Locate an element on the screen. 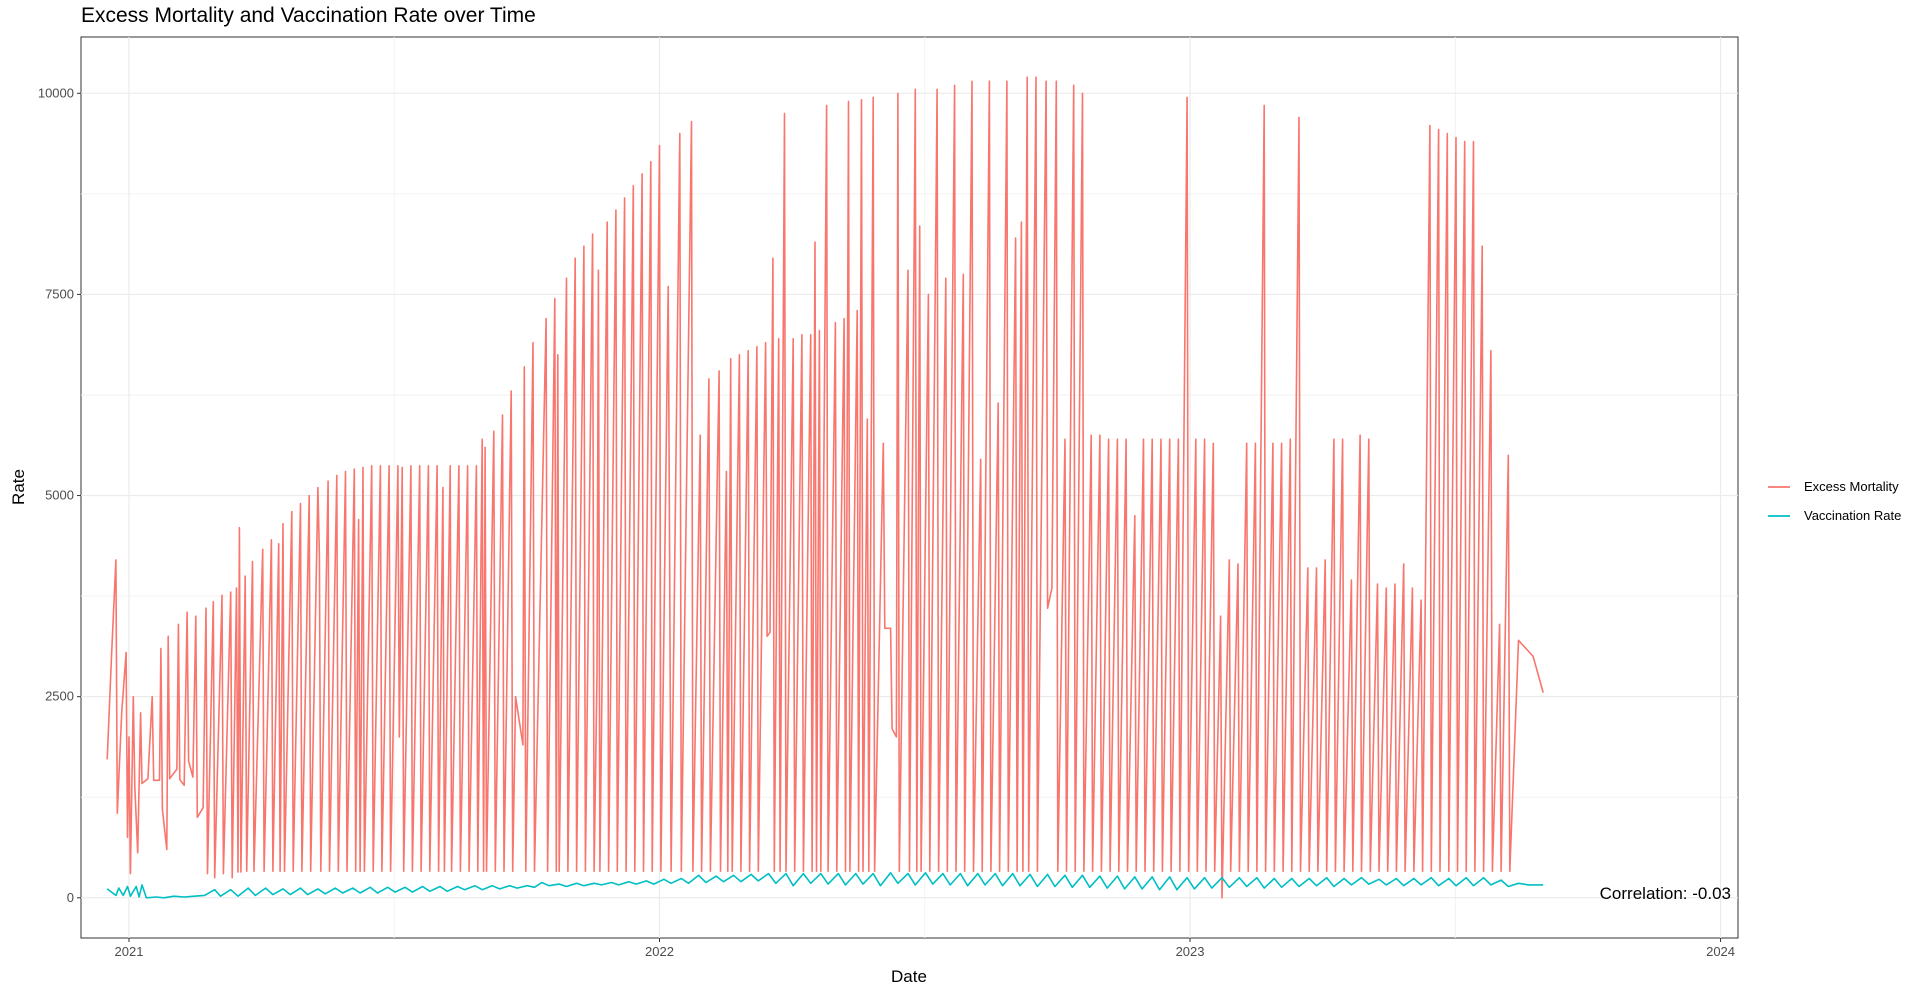 Image resolution: width=1920 pixels, height=991 pixels. correlation-annotation: Correlation: -0.03 is located at coordinates (1665, 893).